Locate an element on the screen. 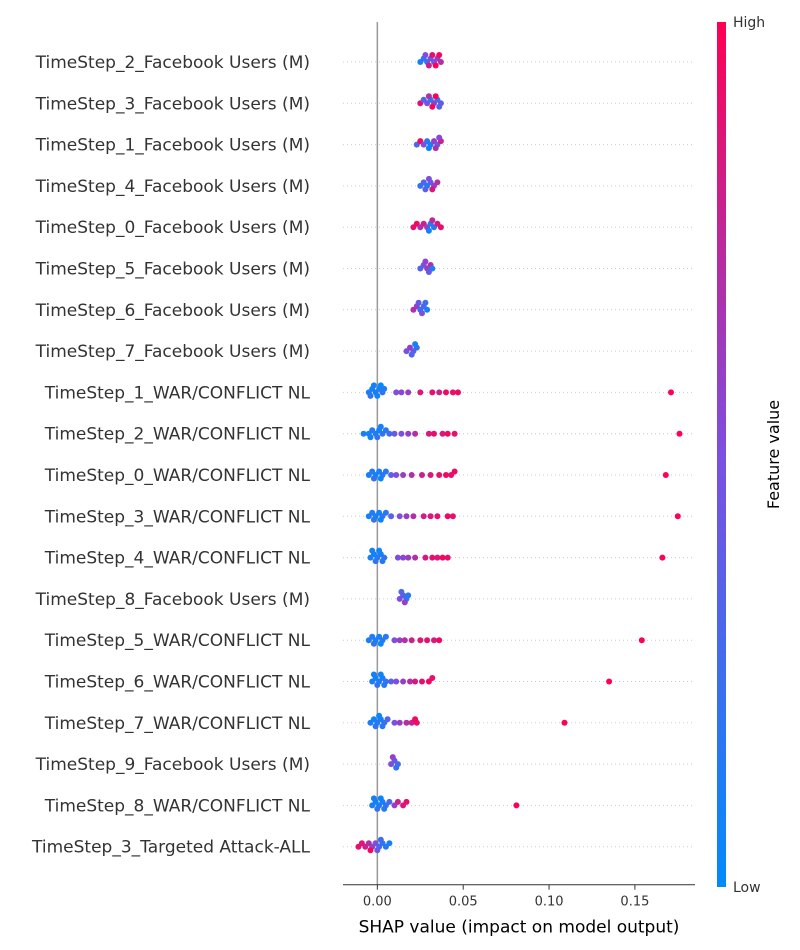  feature-label: TimeStep_4_WAR/CONFLICT NL is located at coordinates (177, 559).